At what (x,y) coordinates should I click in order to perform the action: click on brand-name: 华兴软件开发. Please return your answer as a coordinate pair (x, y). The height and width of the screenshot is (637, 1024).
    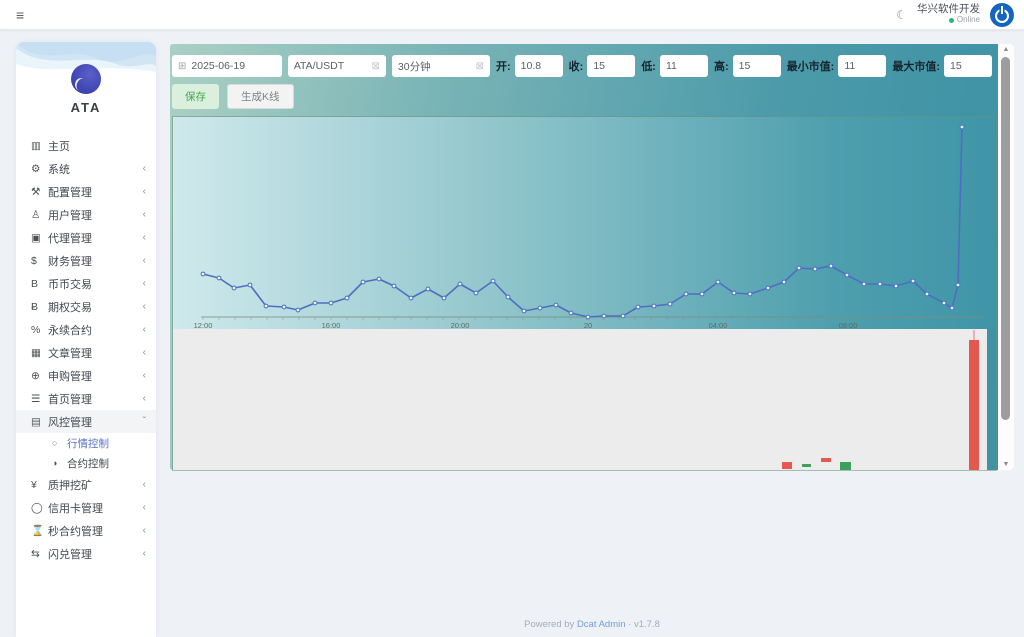
    Looking at the image, I should click on (948, 9).